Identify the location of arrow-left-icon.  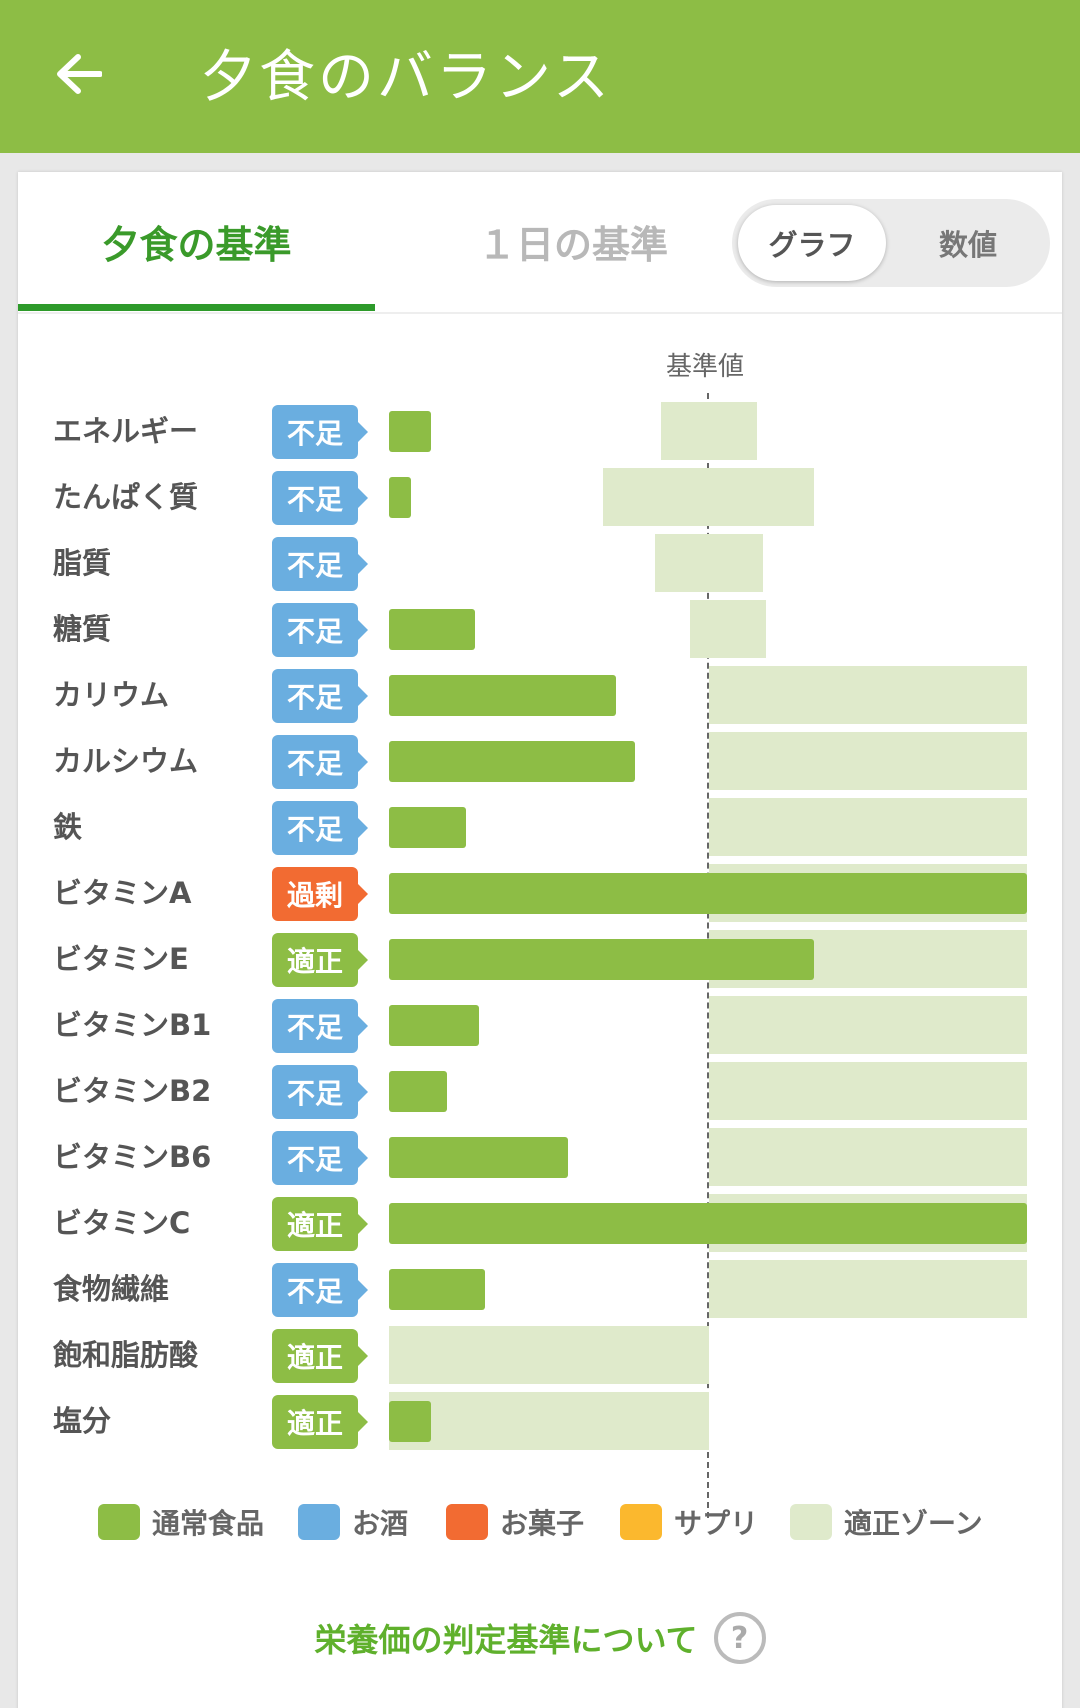
(79, 76).